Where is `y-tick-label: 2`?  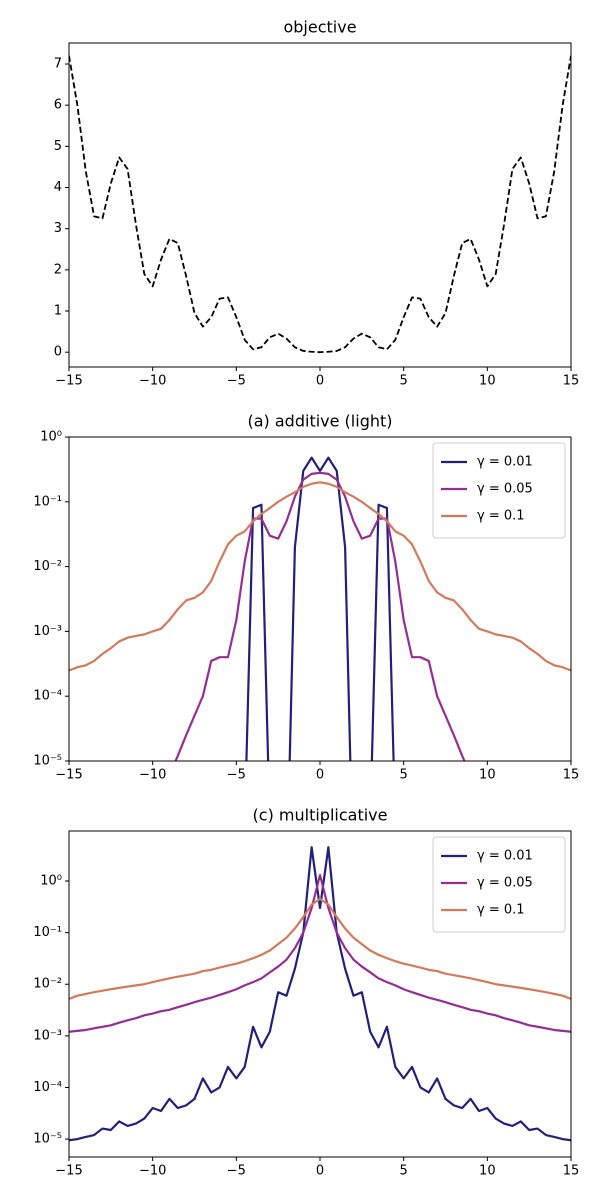
y-tick-label: 2 is located at coordinates (58, 269).